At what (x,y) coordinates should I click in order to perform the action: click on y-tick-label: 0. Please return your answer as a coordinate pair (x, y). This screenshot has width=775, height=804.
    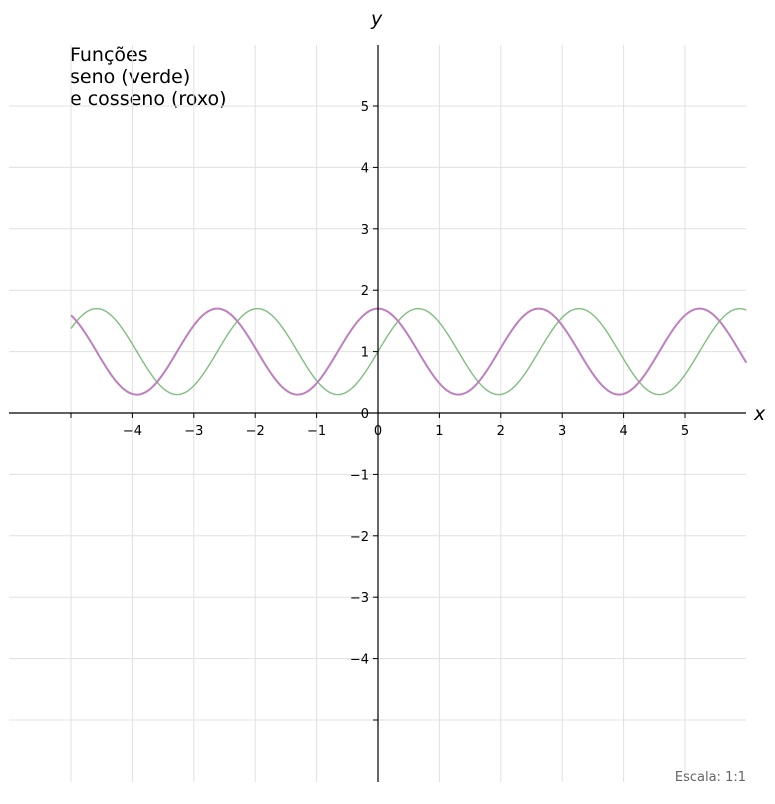
    Looking at the image, I should click on (365, 414).